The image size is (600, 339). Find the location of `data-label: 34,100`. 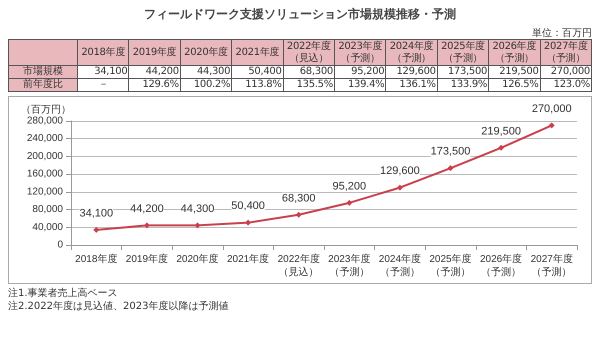

data-label: 34,100 is located at coordinates (103, 72).